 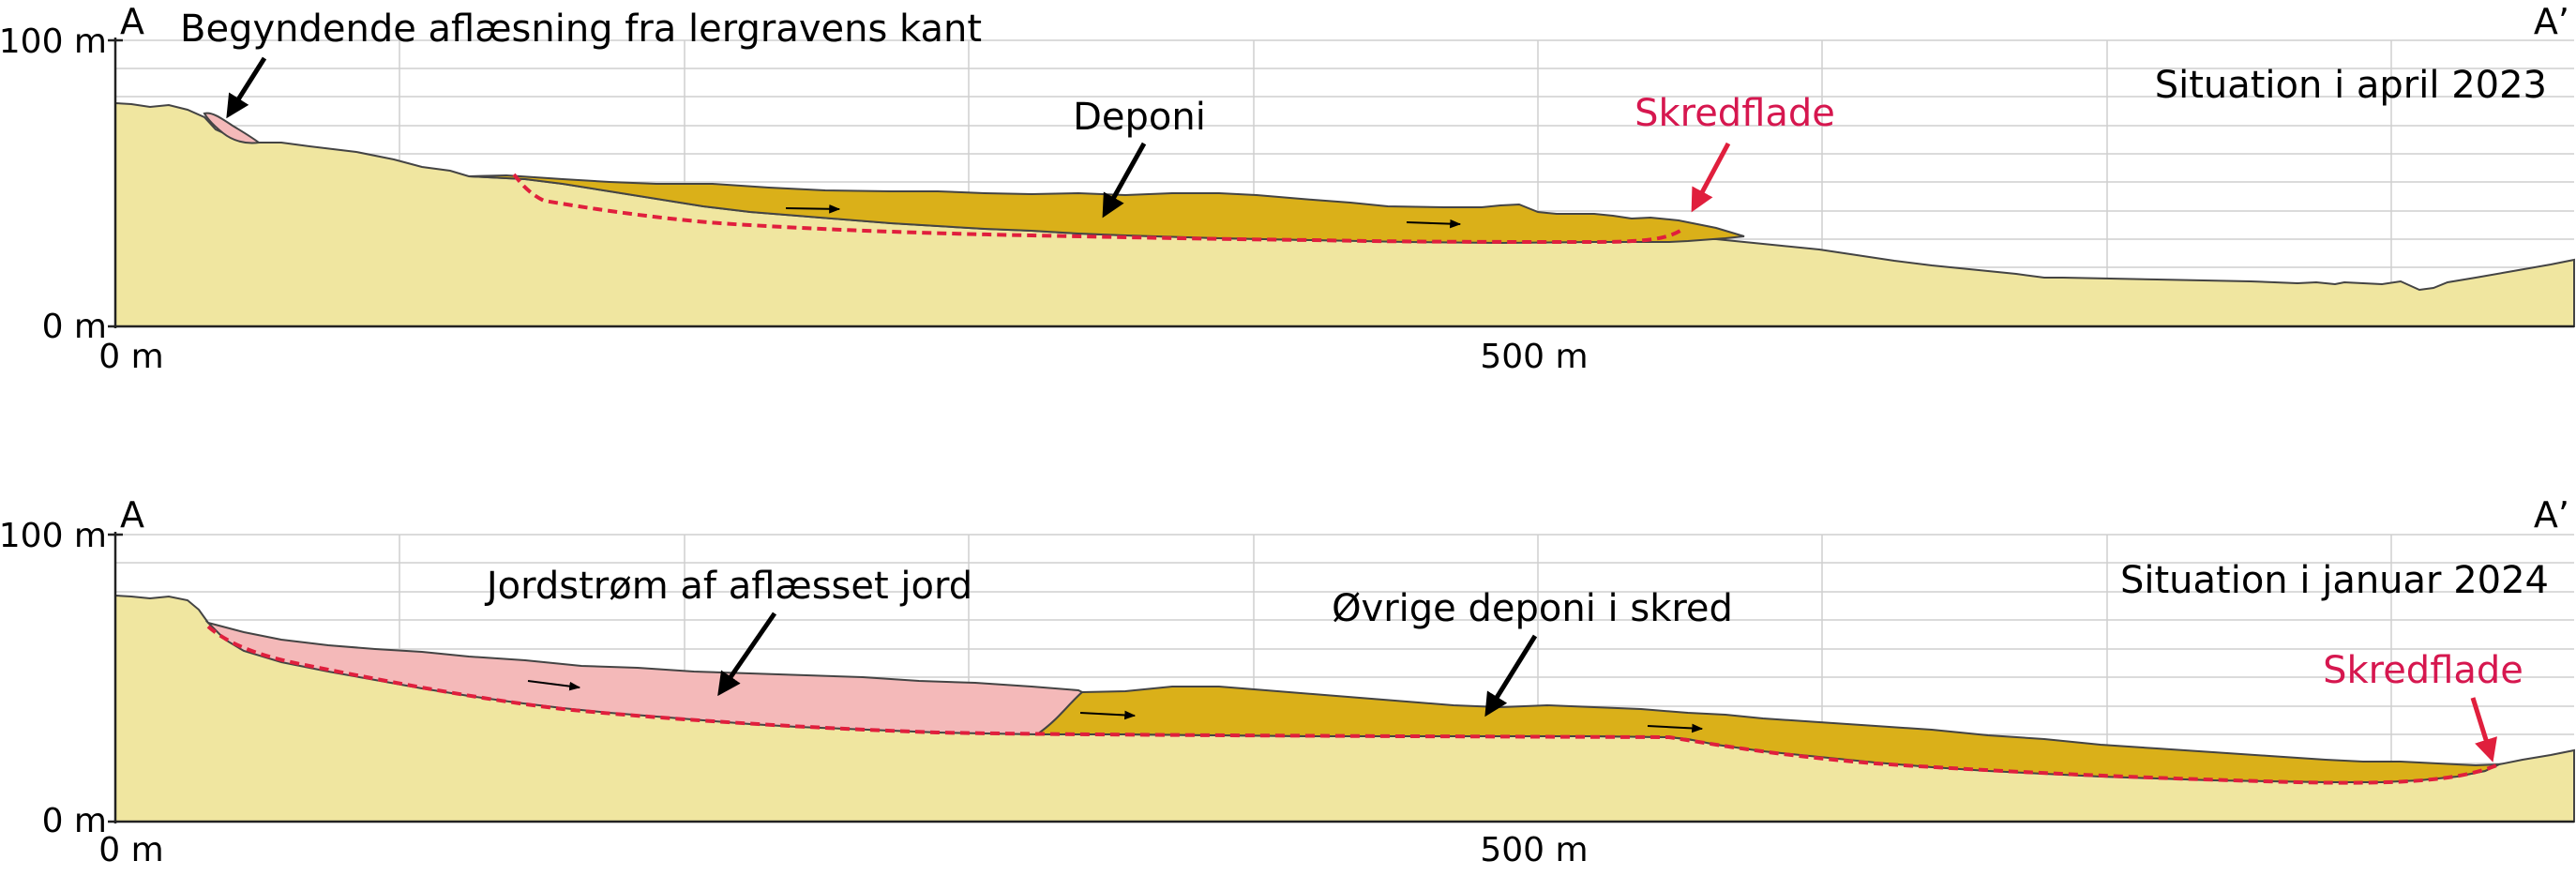 I want to click on label-a-prime-panel-1: A’, so click(x=2551, y=21).